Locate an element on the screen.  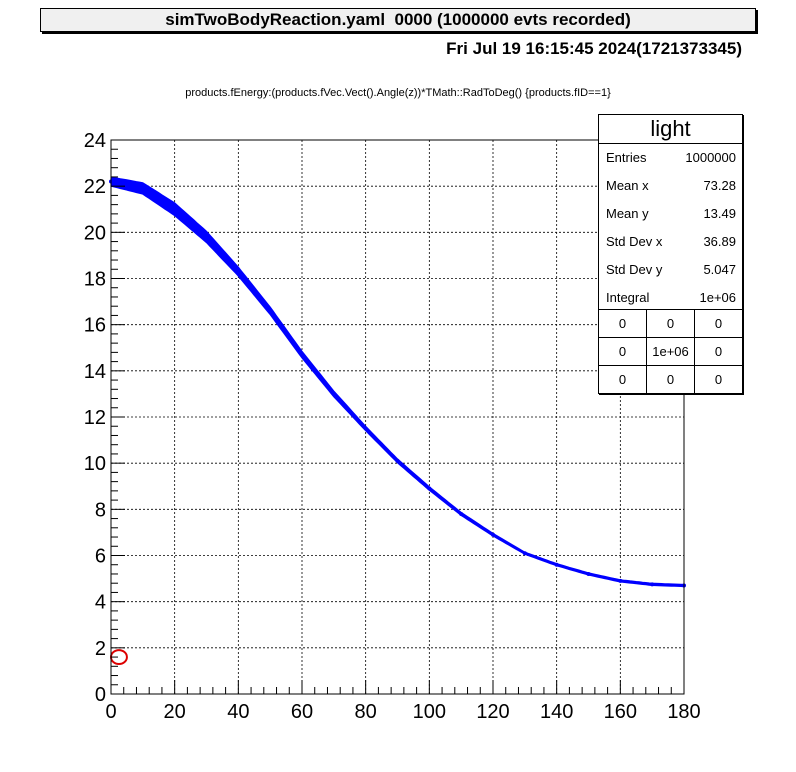
y-tick-label: 18 is located at coordinates (95, 280).